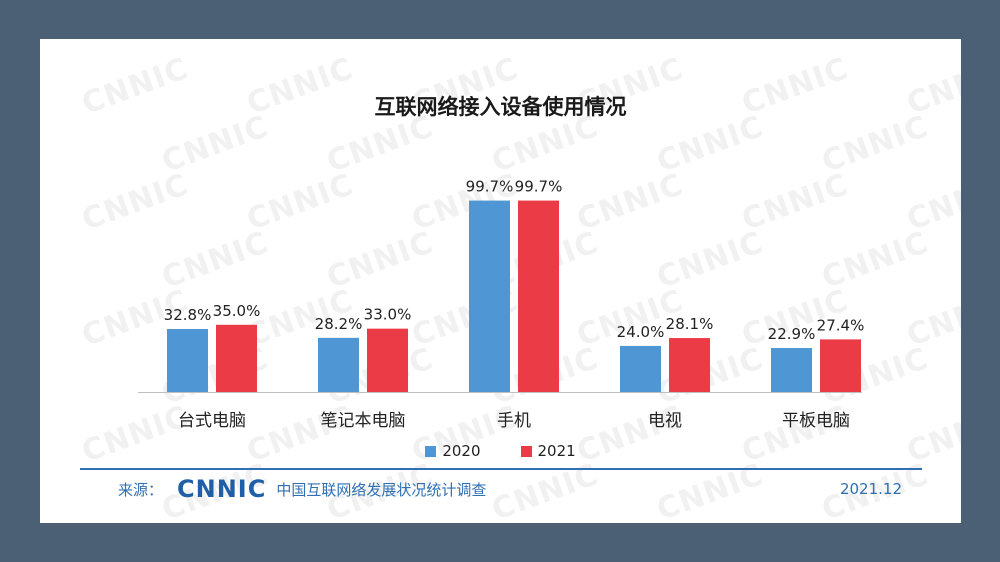 The image size is (1000, 562). What do you see at coordinates (221, 489) in the screenshot?
I see `cnnic-logo: CNNIC` at bounding box center [221, 489].